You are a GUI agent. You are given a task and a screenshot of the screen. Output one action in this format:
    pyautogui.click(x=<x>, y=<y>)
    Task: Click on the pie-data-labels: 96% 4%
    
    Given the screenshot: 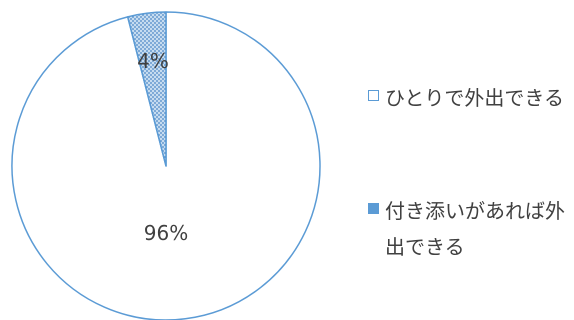 What is the action you would take?
    pyautogui.click(x=162, y=147)
    